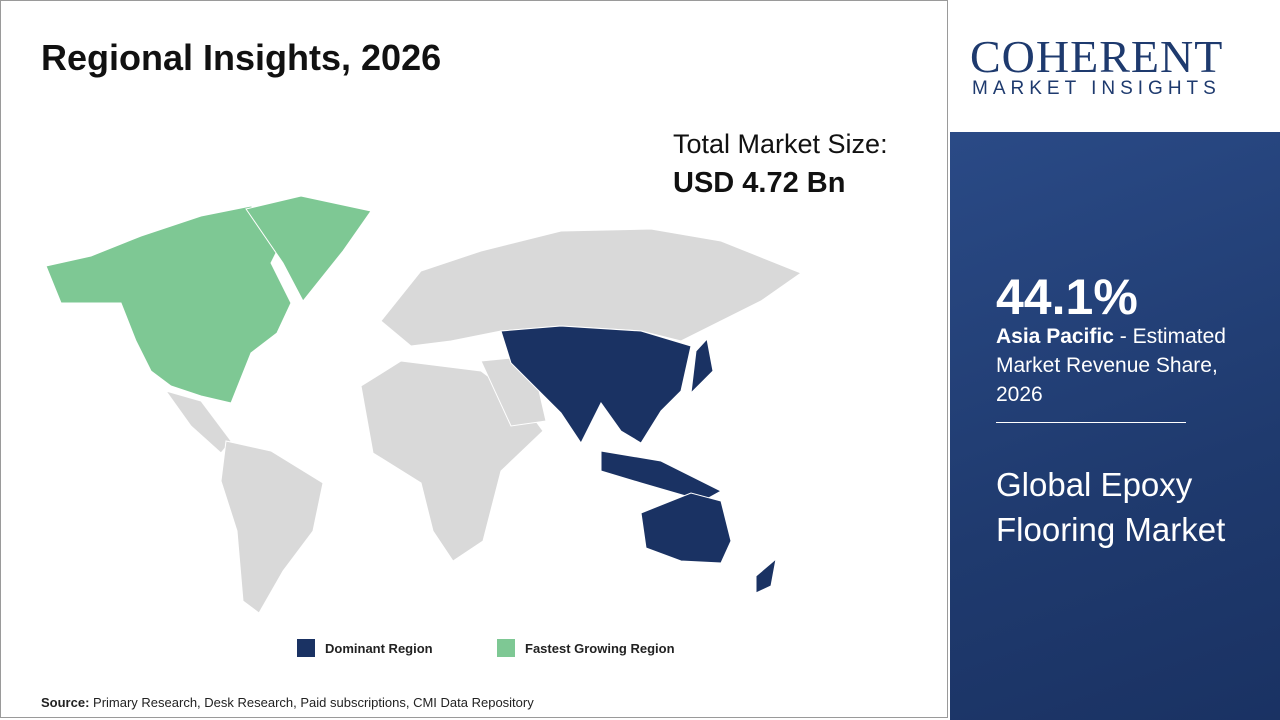  Describe the element at coordinates (452, 461) in the screenshot. I see `africa` at that location.